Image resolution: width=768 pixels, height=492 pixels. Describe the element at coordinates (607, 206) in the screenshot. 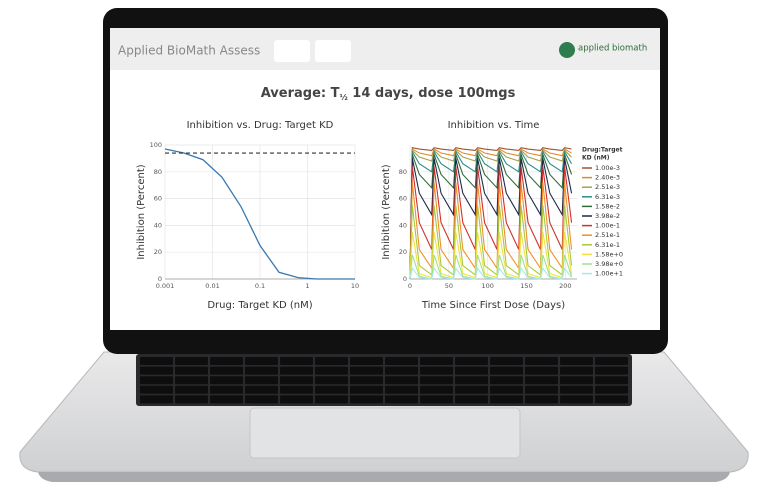

I see `legend-label: 1.58e-2` at that location.